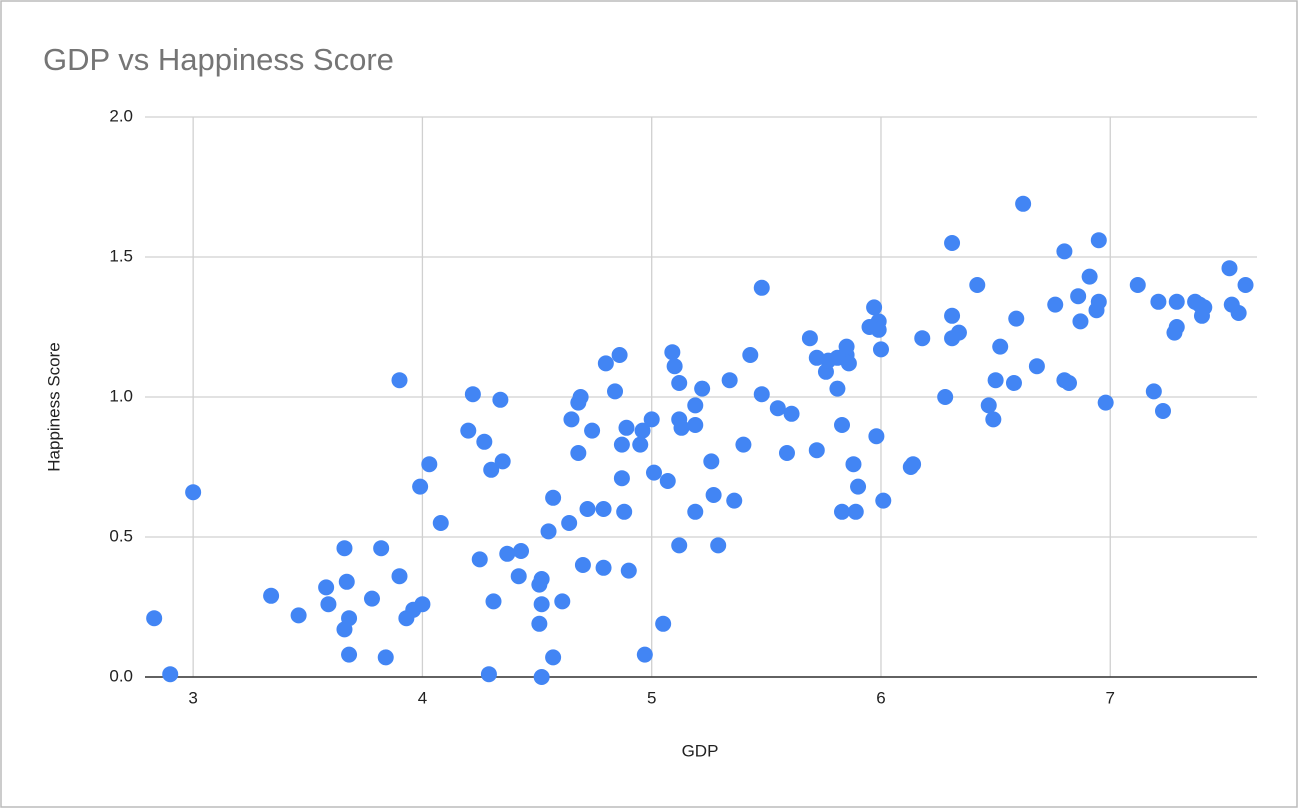  What do you see at coordinates (121, 255) in the screenshot?
I see `y-tick-label: 1.5` at bounding box center [121, 255].